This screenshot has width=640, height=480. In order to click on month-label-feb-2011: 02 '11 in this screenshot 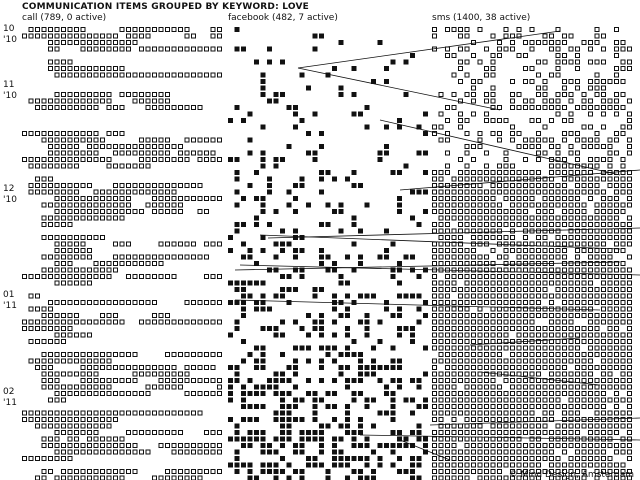, I will do `click(10, 398)`.